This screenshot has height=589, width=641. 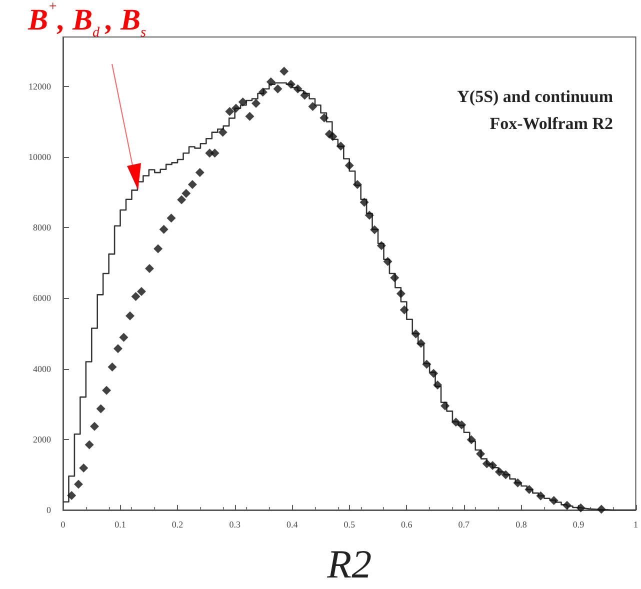 What do you see at coordinates (349, 564) in the screenshot?
I see `x-axis-title: R2` at bounding box center [349, 564].